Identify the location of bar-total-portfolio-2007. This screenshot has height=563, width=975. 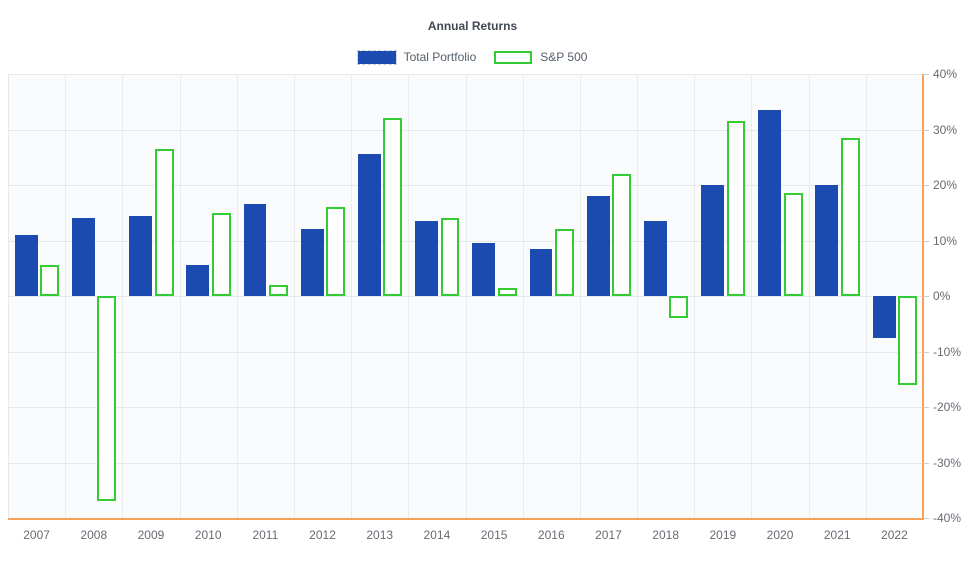
(26, 265).